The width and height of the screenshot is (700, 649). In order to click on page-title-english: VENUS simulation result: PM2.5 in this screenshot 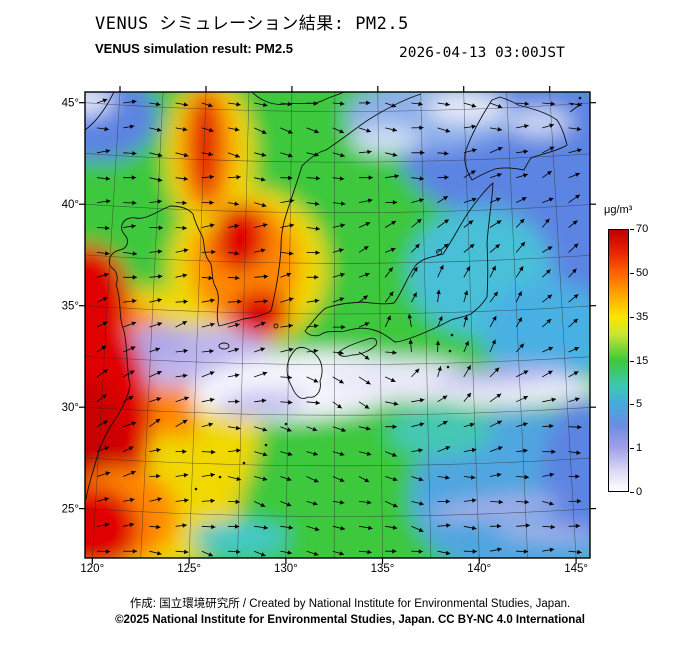, I will do `click(194, 48)`.